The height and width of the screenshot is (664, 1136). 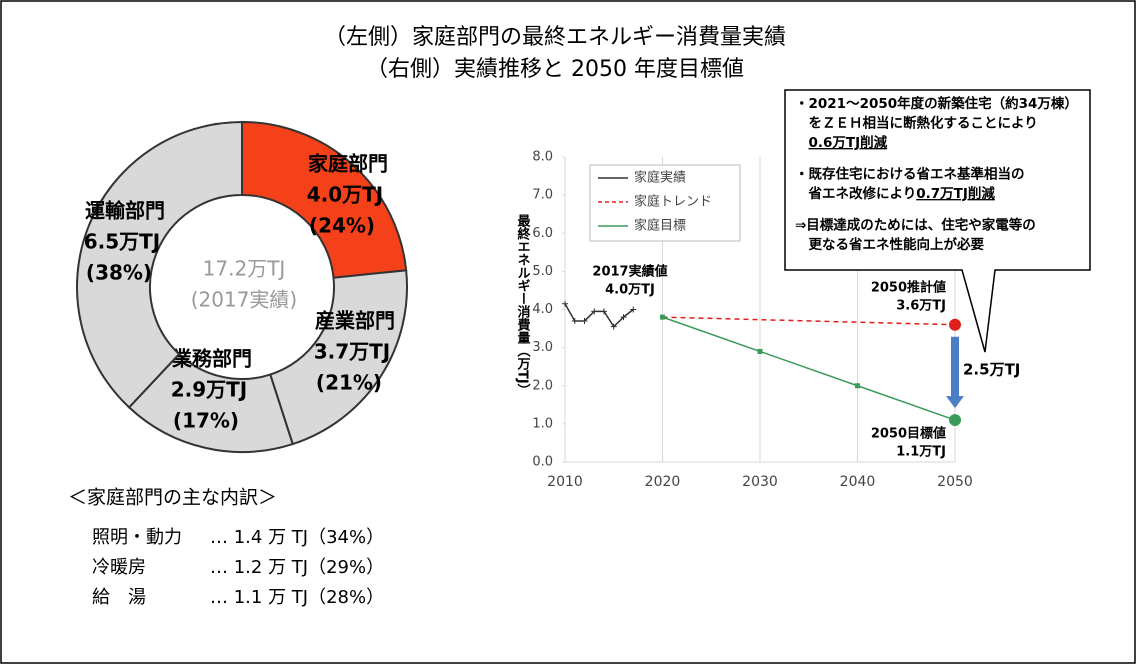 I want to click on breakdown-value: … 1.1 万 TJ（28%）, so click(x=297, y=597).